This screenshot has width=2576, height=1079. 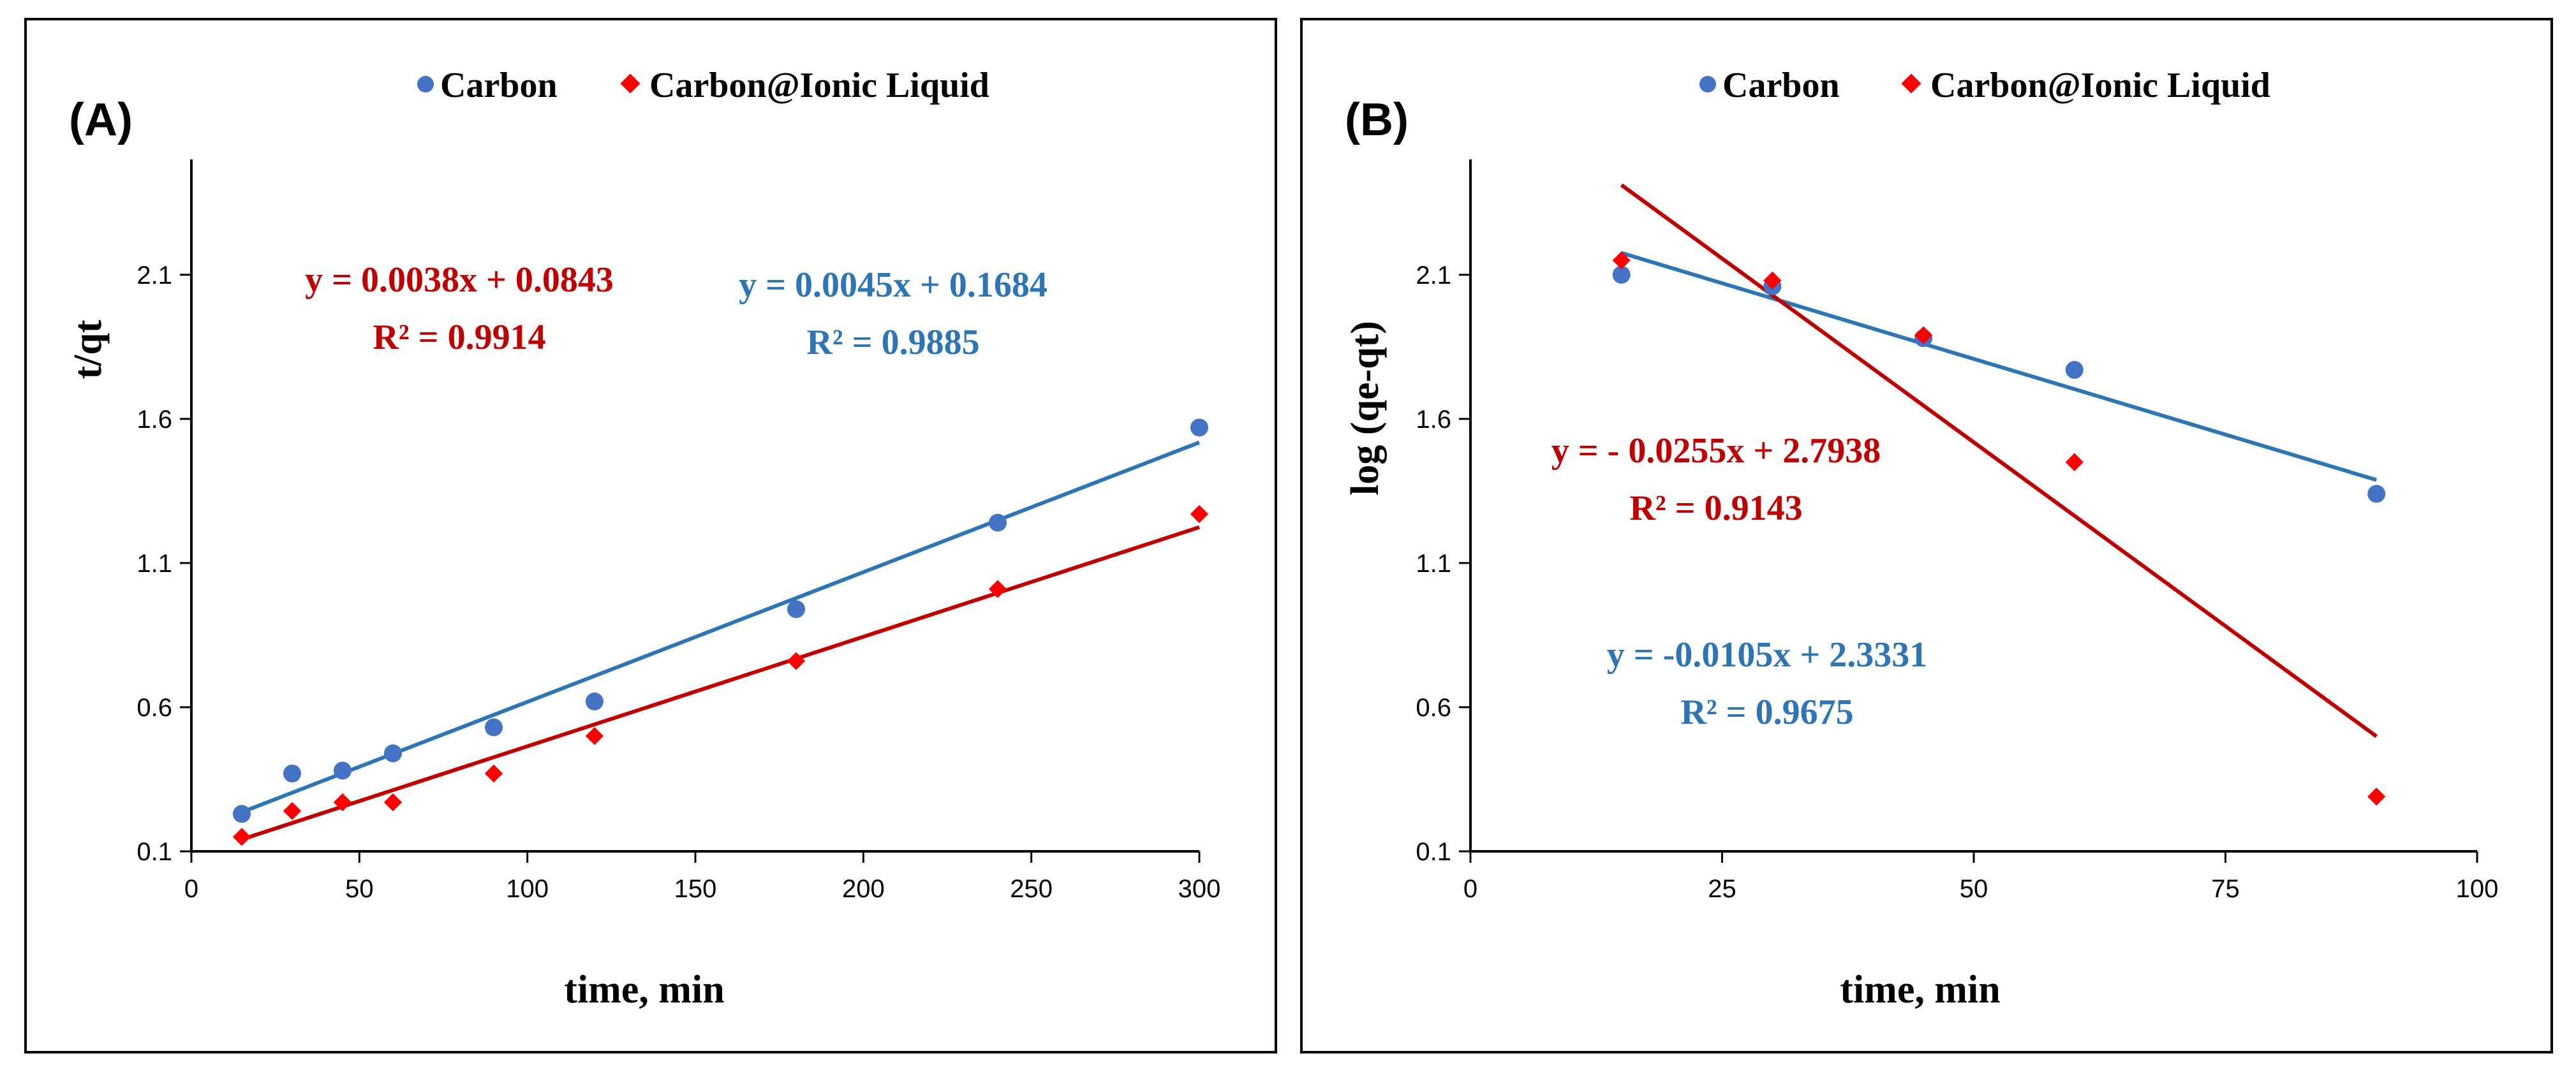 I want to click on x-tick-label: 250, so click(x=1031, y=889).